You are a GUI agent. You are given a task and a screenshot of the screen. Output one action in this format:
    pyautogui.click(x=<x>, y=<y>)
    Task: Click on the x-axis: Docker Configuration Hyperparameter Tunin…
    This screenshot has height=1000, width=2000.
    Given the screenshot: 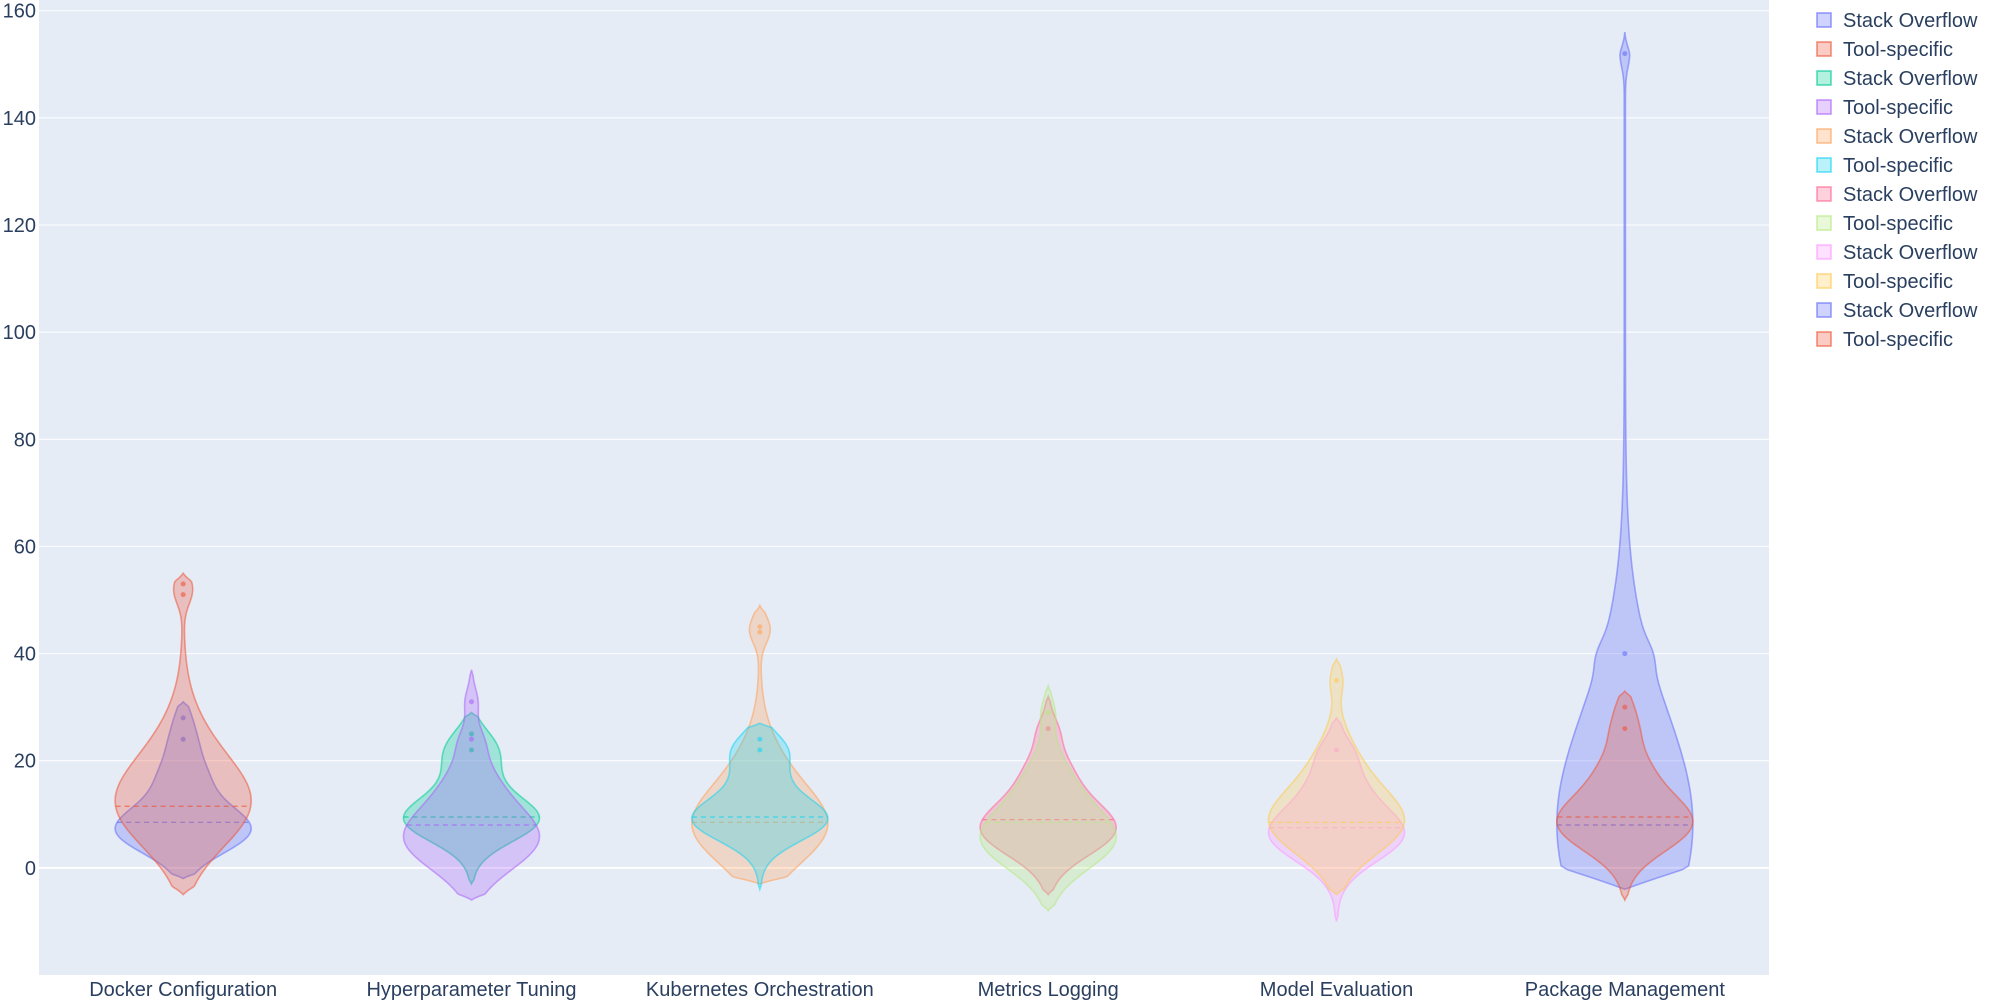 What is the action you would take?
    pyautogui.click(x=907, y=989)
    